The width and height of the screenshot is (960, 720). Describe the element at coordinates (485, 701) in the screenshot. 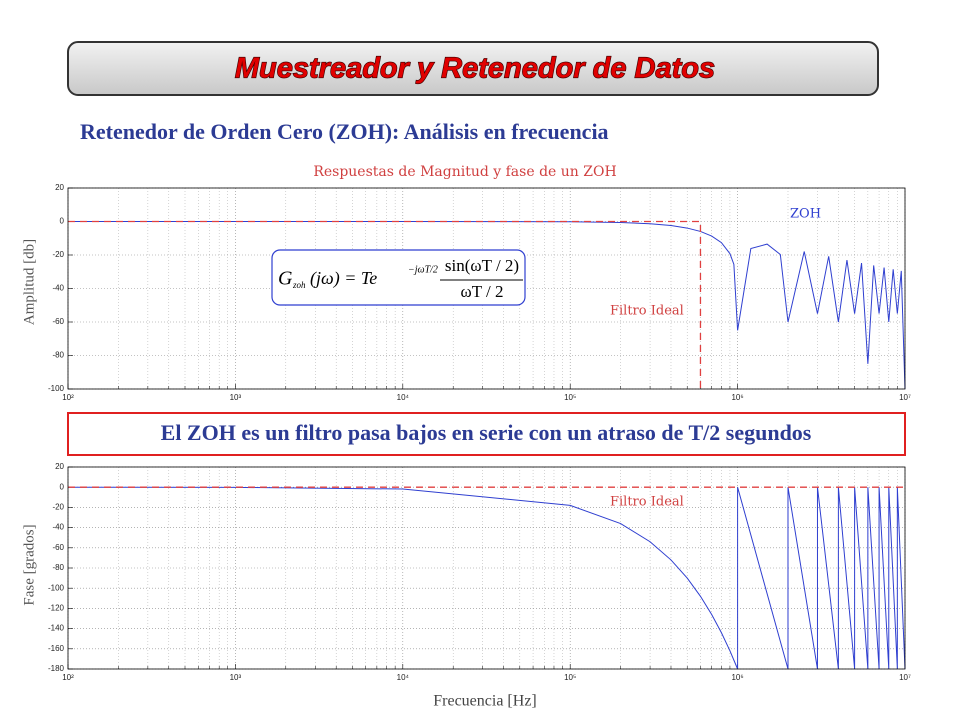

I see `x-axis-label: Frecuencia [Hz]` at that location.